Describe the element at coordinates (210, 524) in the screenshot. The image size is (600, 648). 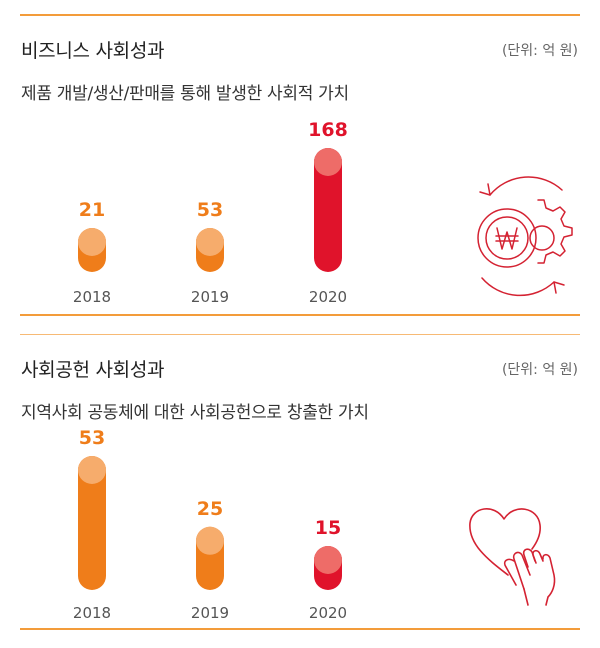
I see `contribution-bar-chart: 53 2018 25 2019 15 2020` at that location.